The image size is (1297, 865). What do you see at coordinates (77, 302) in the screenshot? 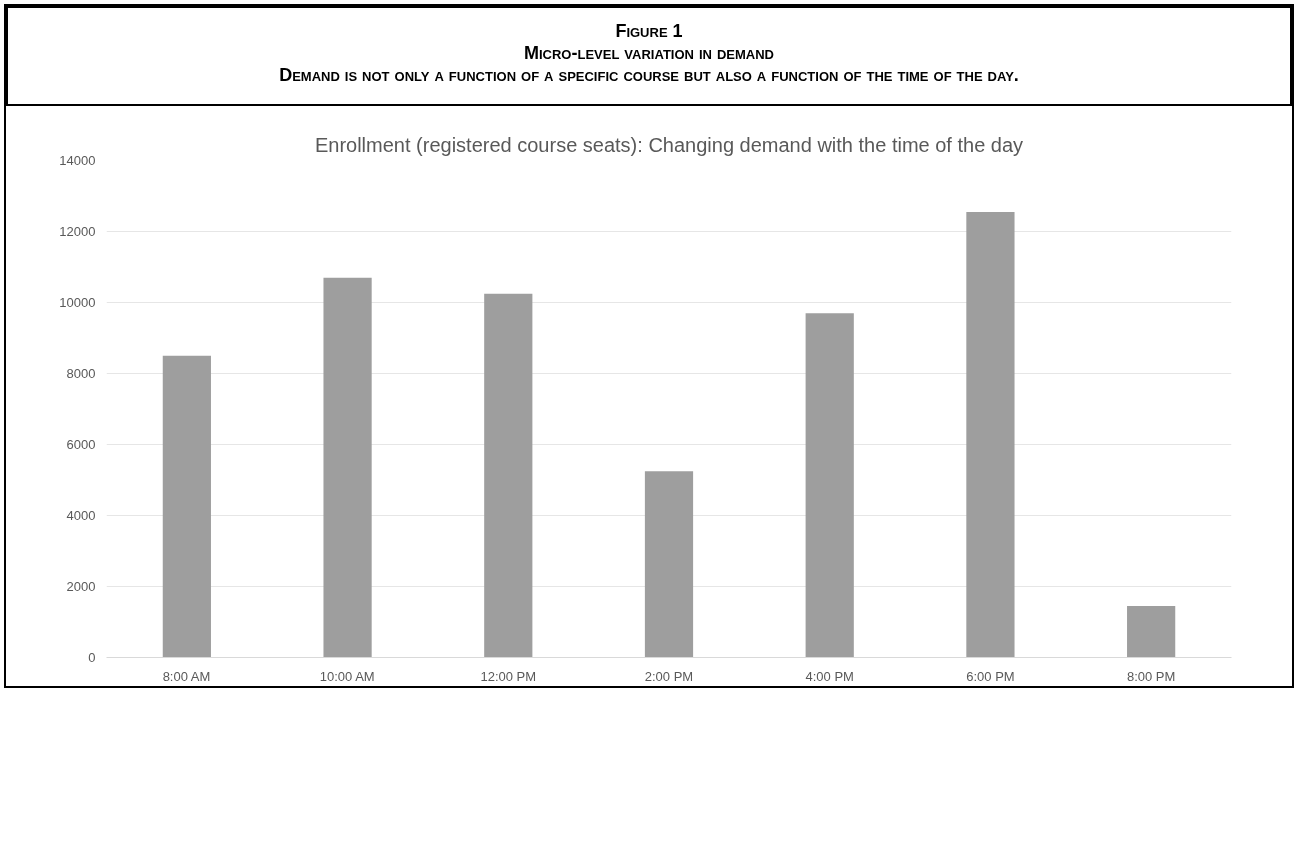
I see `y-tick-label: 10000` at bounding box center [77, 302].